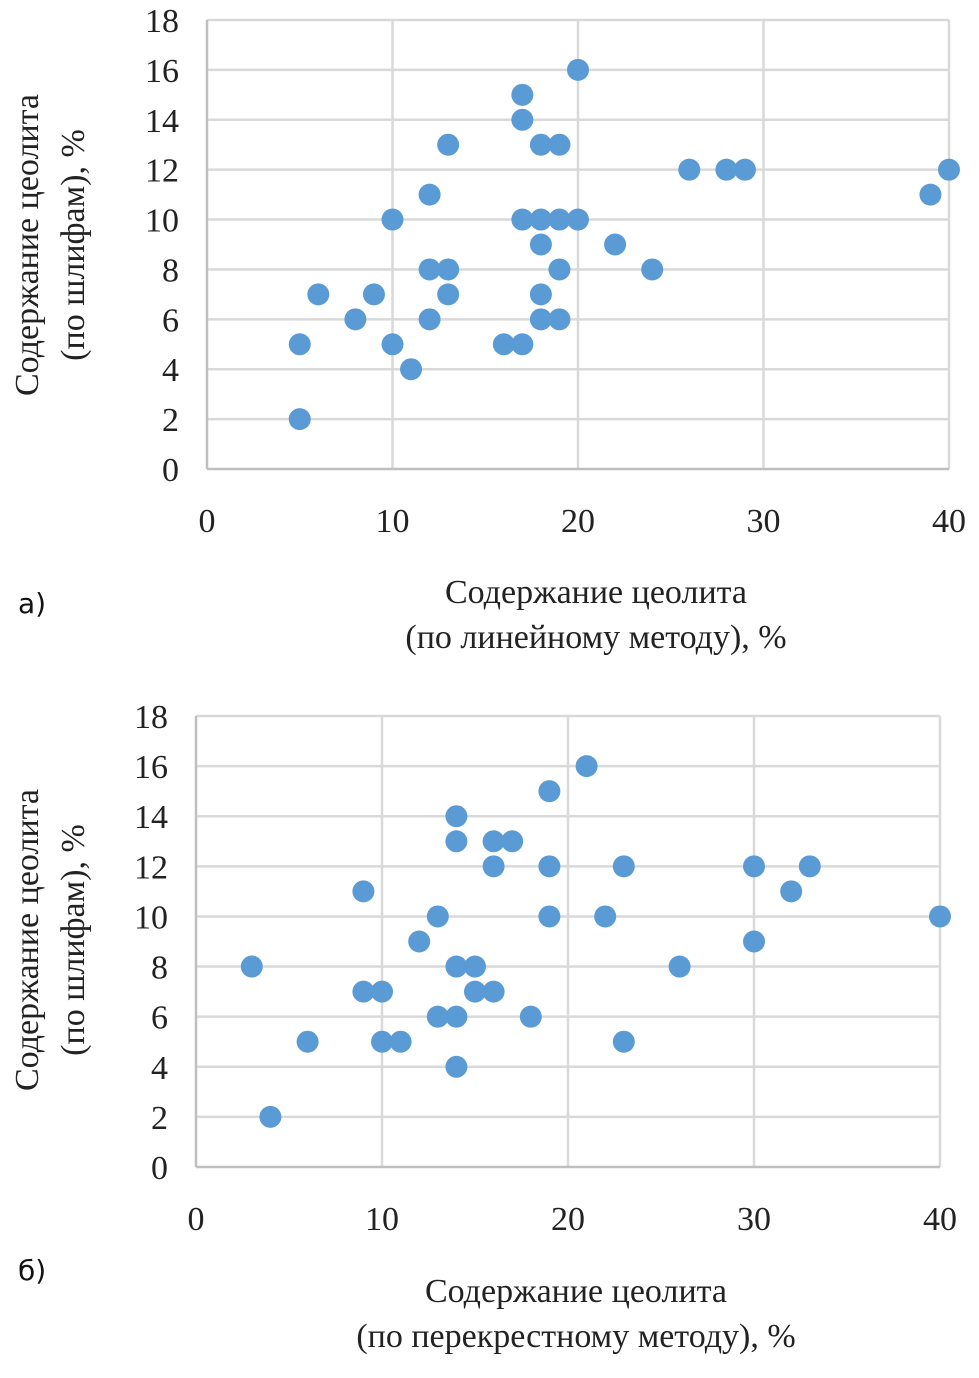 The width and height of the screenshot is (979, 1378). What do you see at coordinates (754, 1219) in the screenshot?
I see `x-tick-label-30-b: 30` at bounding box center [754, 1219].